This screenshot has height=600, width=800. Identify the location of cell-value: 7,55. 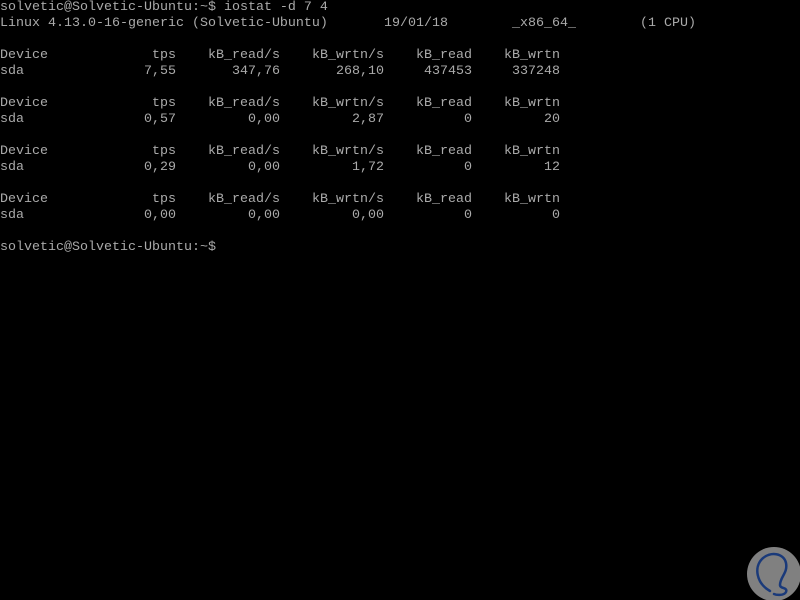
(160, 71).